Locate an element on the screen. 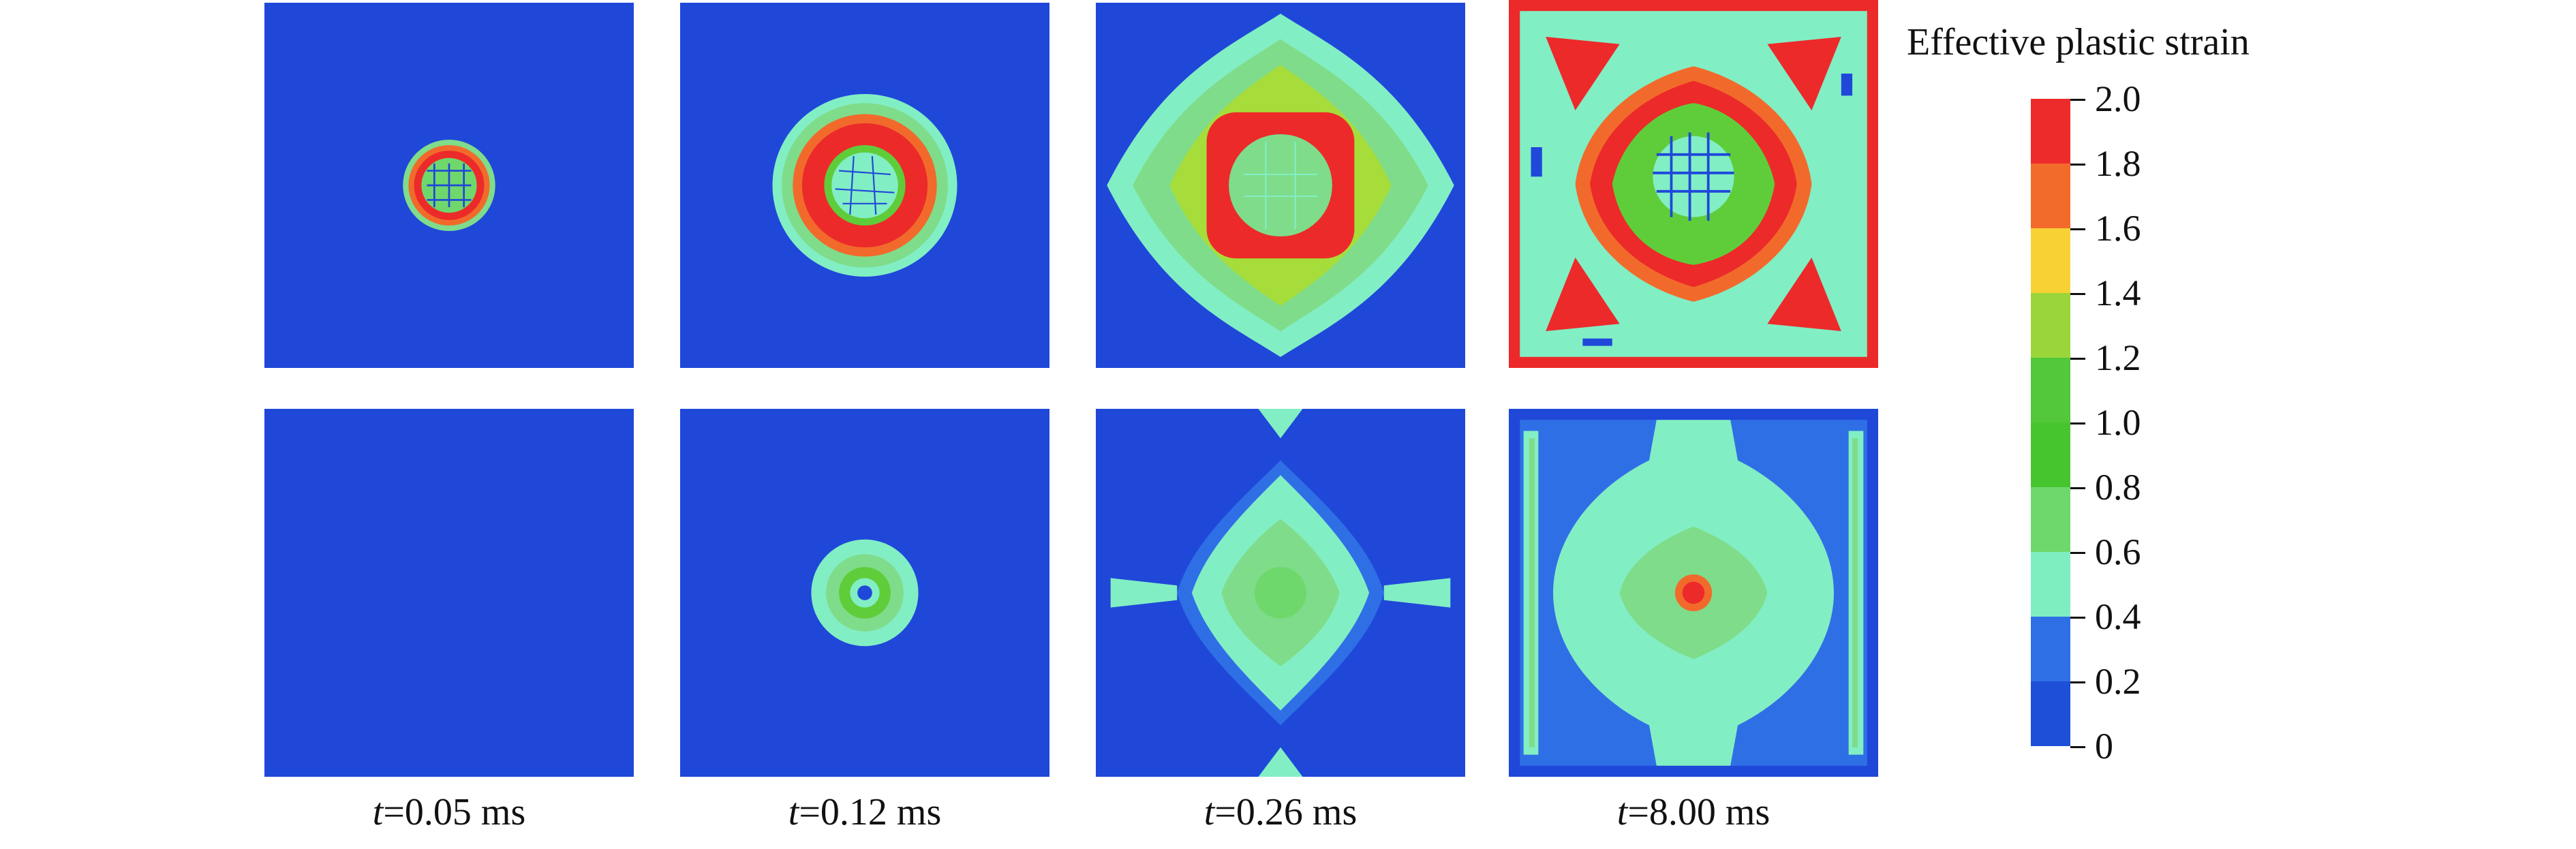  caption-value: =0.12 ms is located at coordinates (871, 812).